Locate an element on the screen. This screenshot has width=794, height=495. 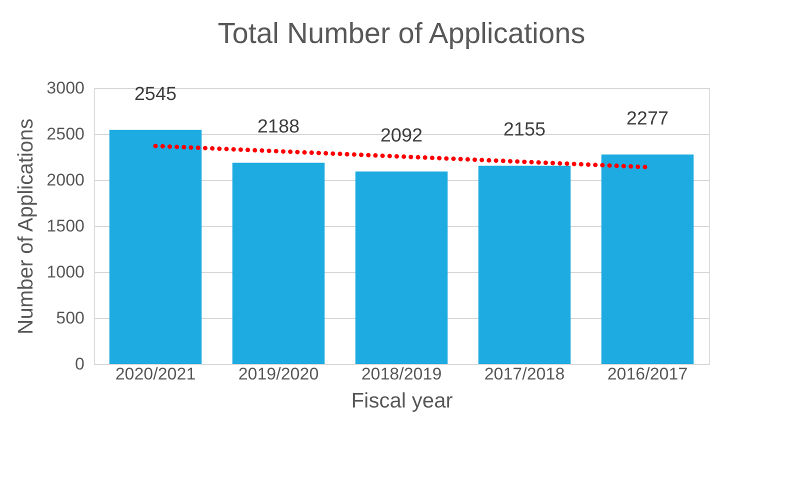
data-label: 2092 is located at coordinates (401, 136).